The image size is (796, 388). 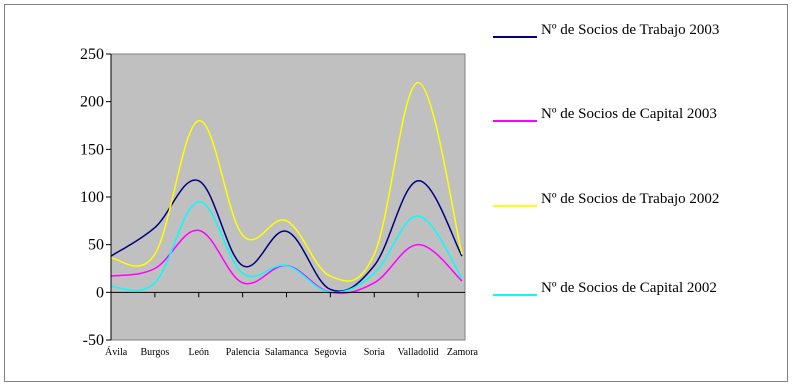 What do you see at coordinates (198, 352) in the screenshot?
I see `x-tick-label: León` at bounding box center [198, 352].